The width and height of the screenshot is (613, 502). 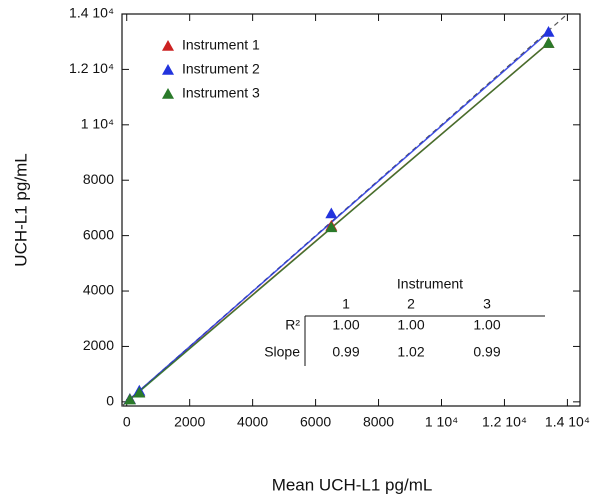 What do you see at coordinates (91, 68) in the screenshot?
I see `y-tick-label: 1.2 10⁴` at bounding box center [91, 68].